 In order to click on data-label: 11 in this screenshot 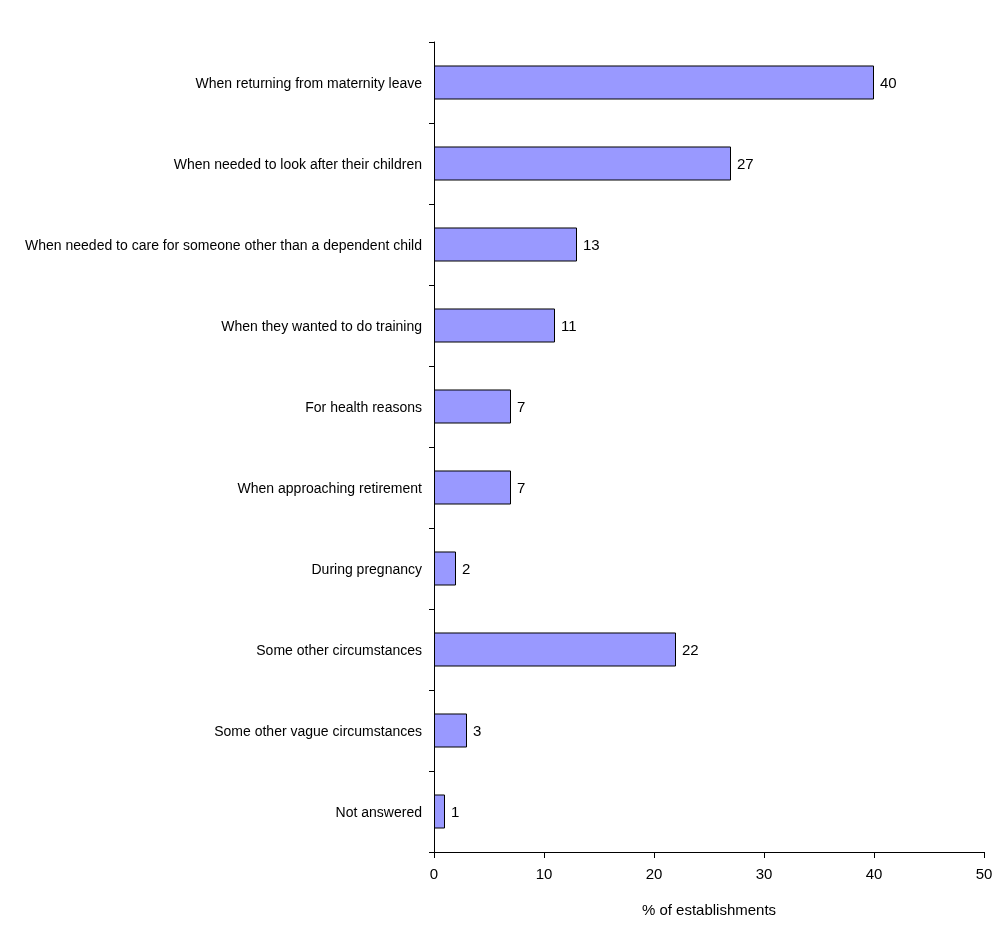, I will do `click(569, 325)`.